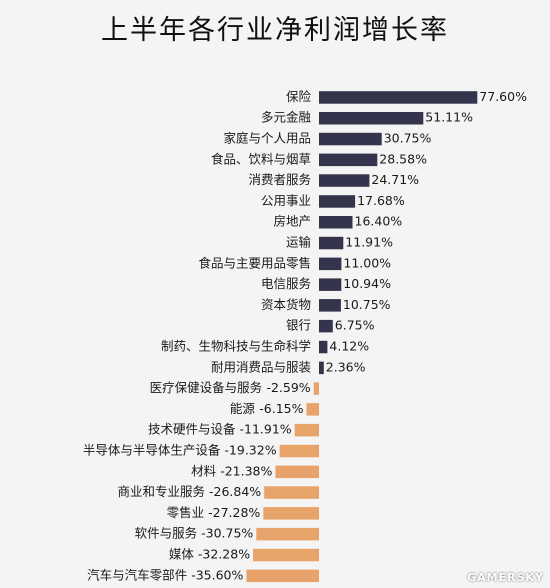  I want to click on bar-value-label: -6.15%, so click(281, 408).